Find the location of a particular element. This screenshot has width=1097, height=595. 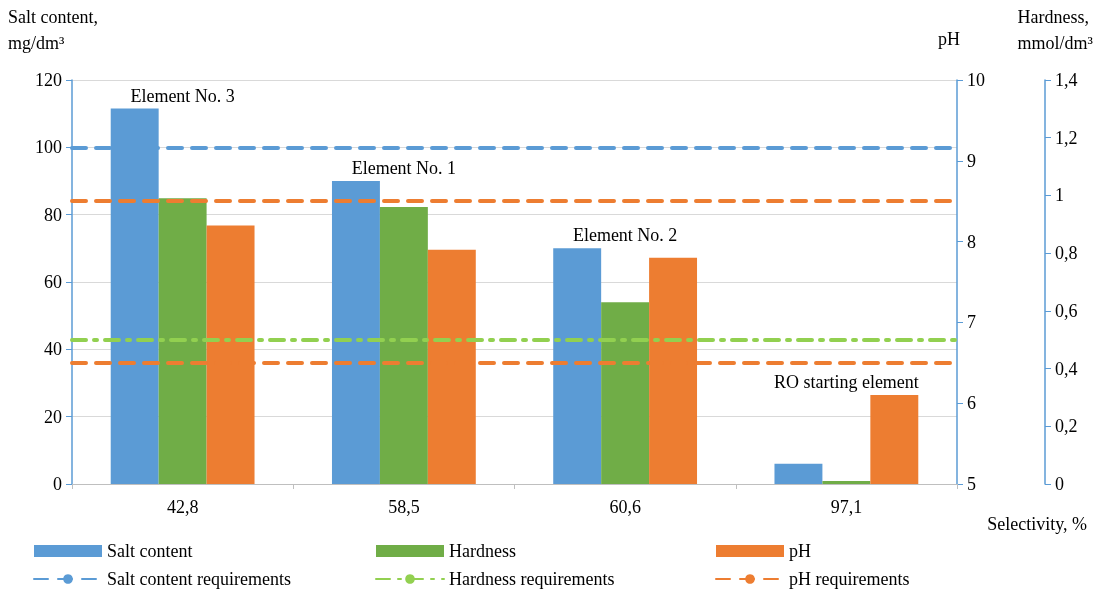

x-tick-label: 58,5 is located at coordinates (404, 507).